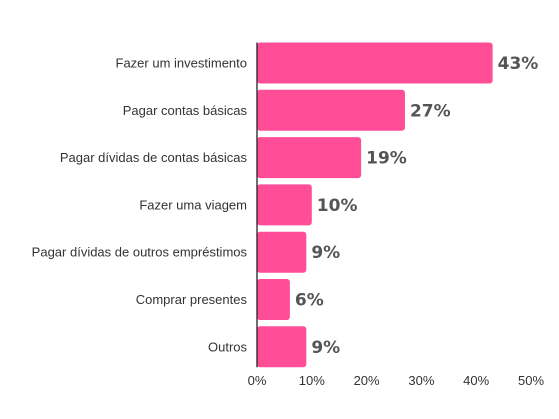 The height and width of the screenshot is (419, 559). What do you see at coordinates (257, 380) in the screenshot?
I see `x-tick-label-0: 0%` at bounding box center [257, 380].